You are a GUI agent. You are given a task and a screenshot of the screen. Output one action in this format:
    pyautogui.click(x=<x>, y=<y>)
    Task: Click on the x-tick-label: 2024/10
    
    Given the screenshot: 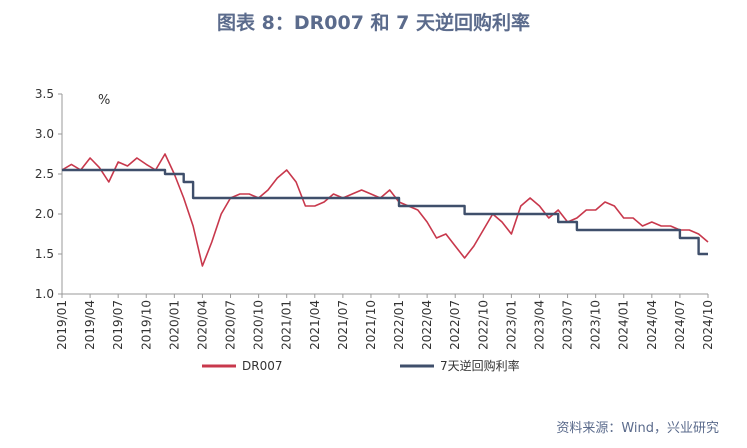 What is the action you would take?
    pyautogui.click(x=708, y=325)
    